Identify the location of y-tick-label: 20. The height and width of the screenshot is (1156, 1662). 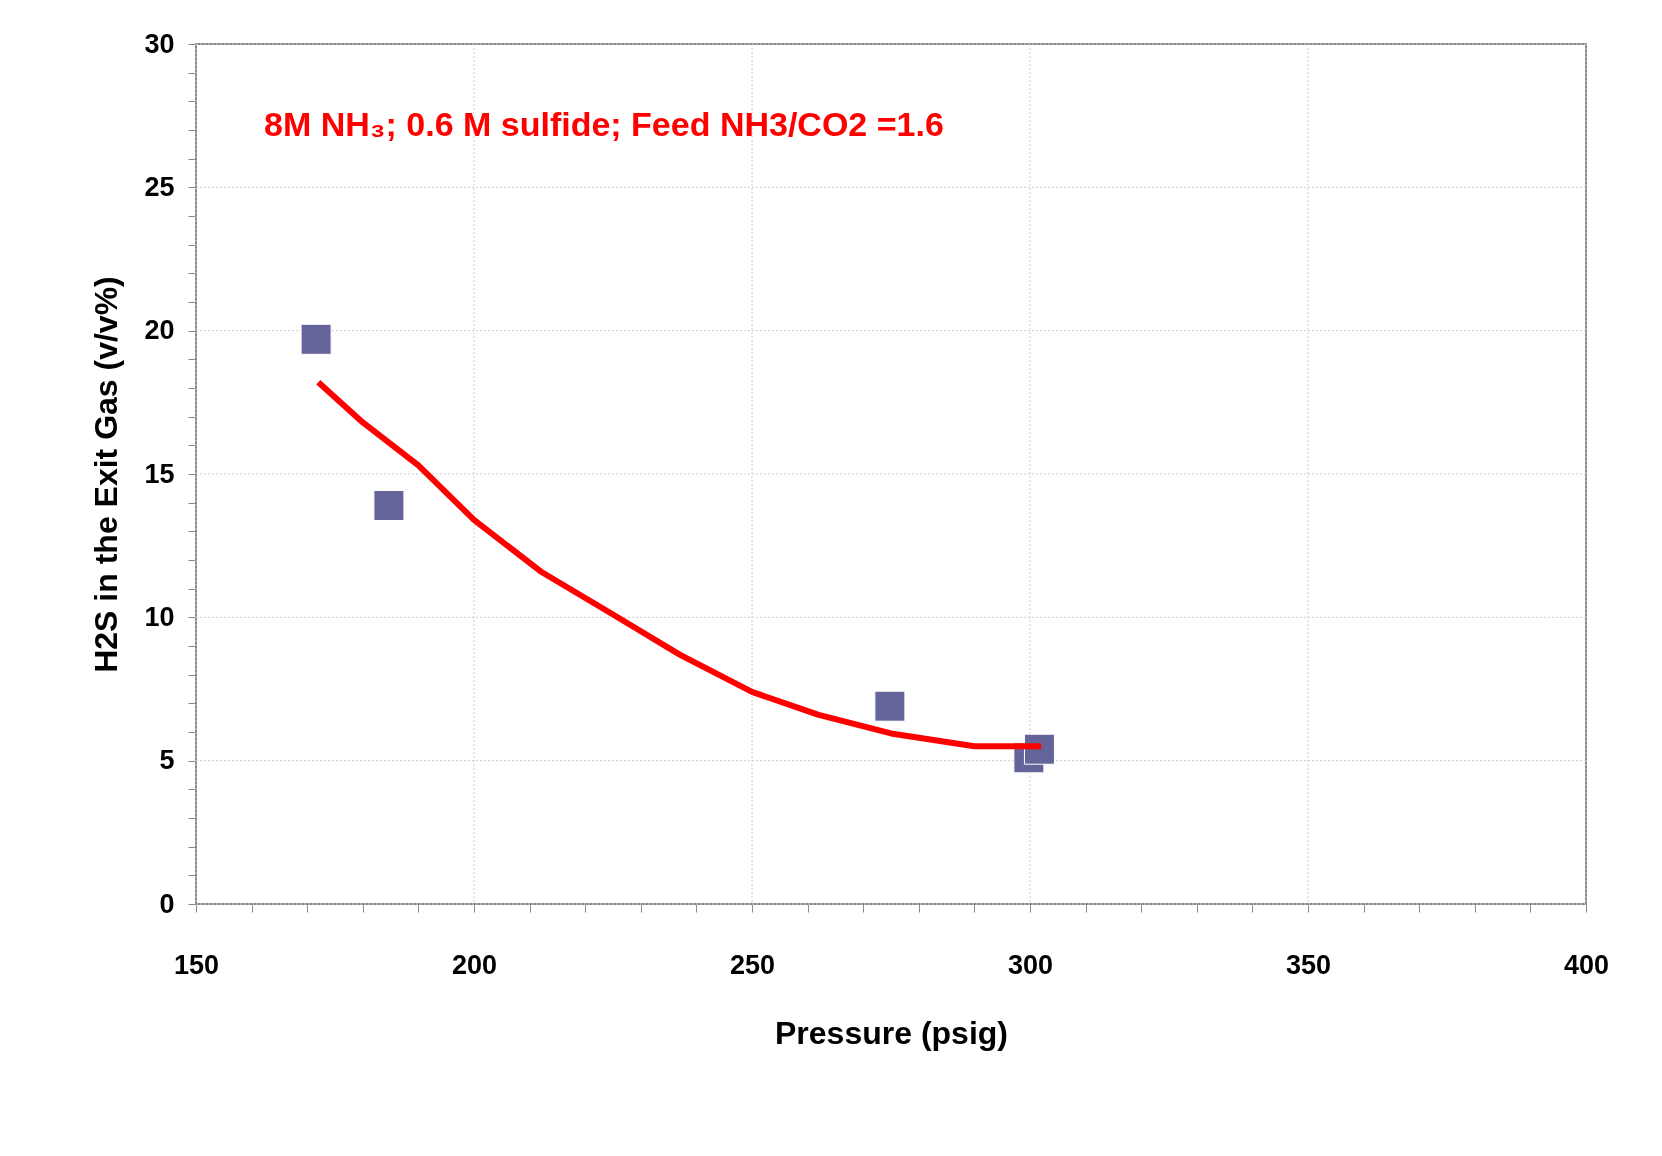
(159, 330).